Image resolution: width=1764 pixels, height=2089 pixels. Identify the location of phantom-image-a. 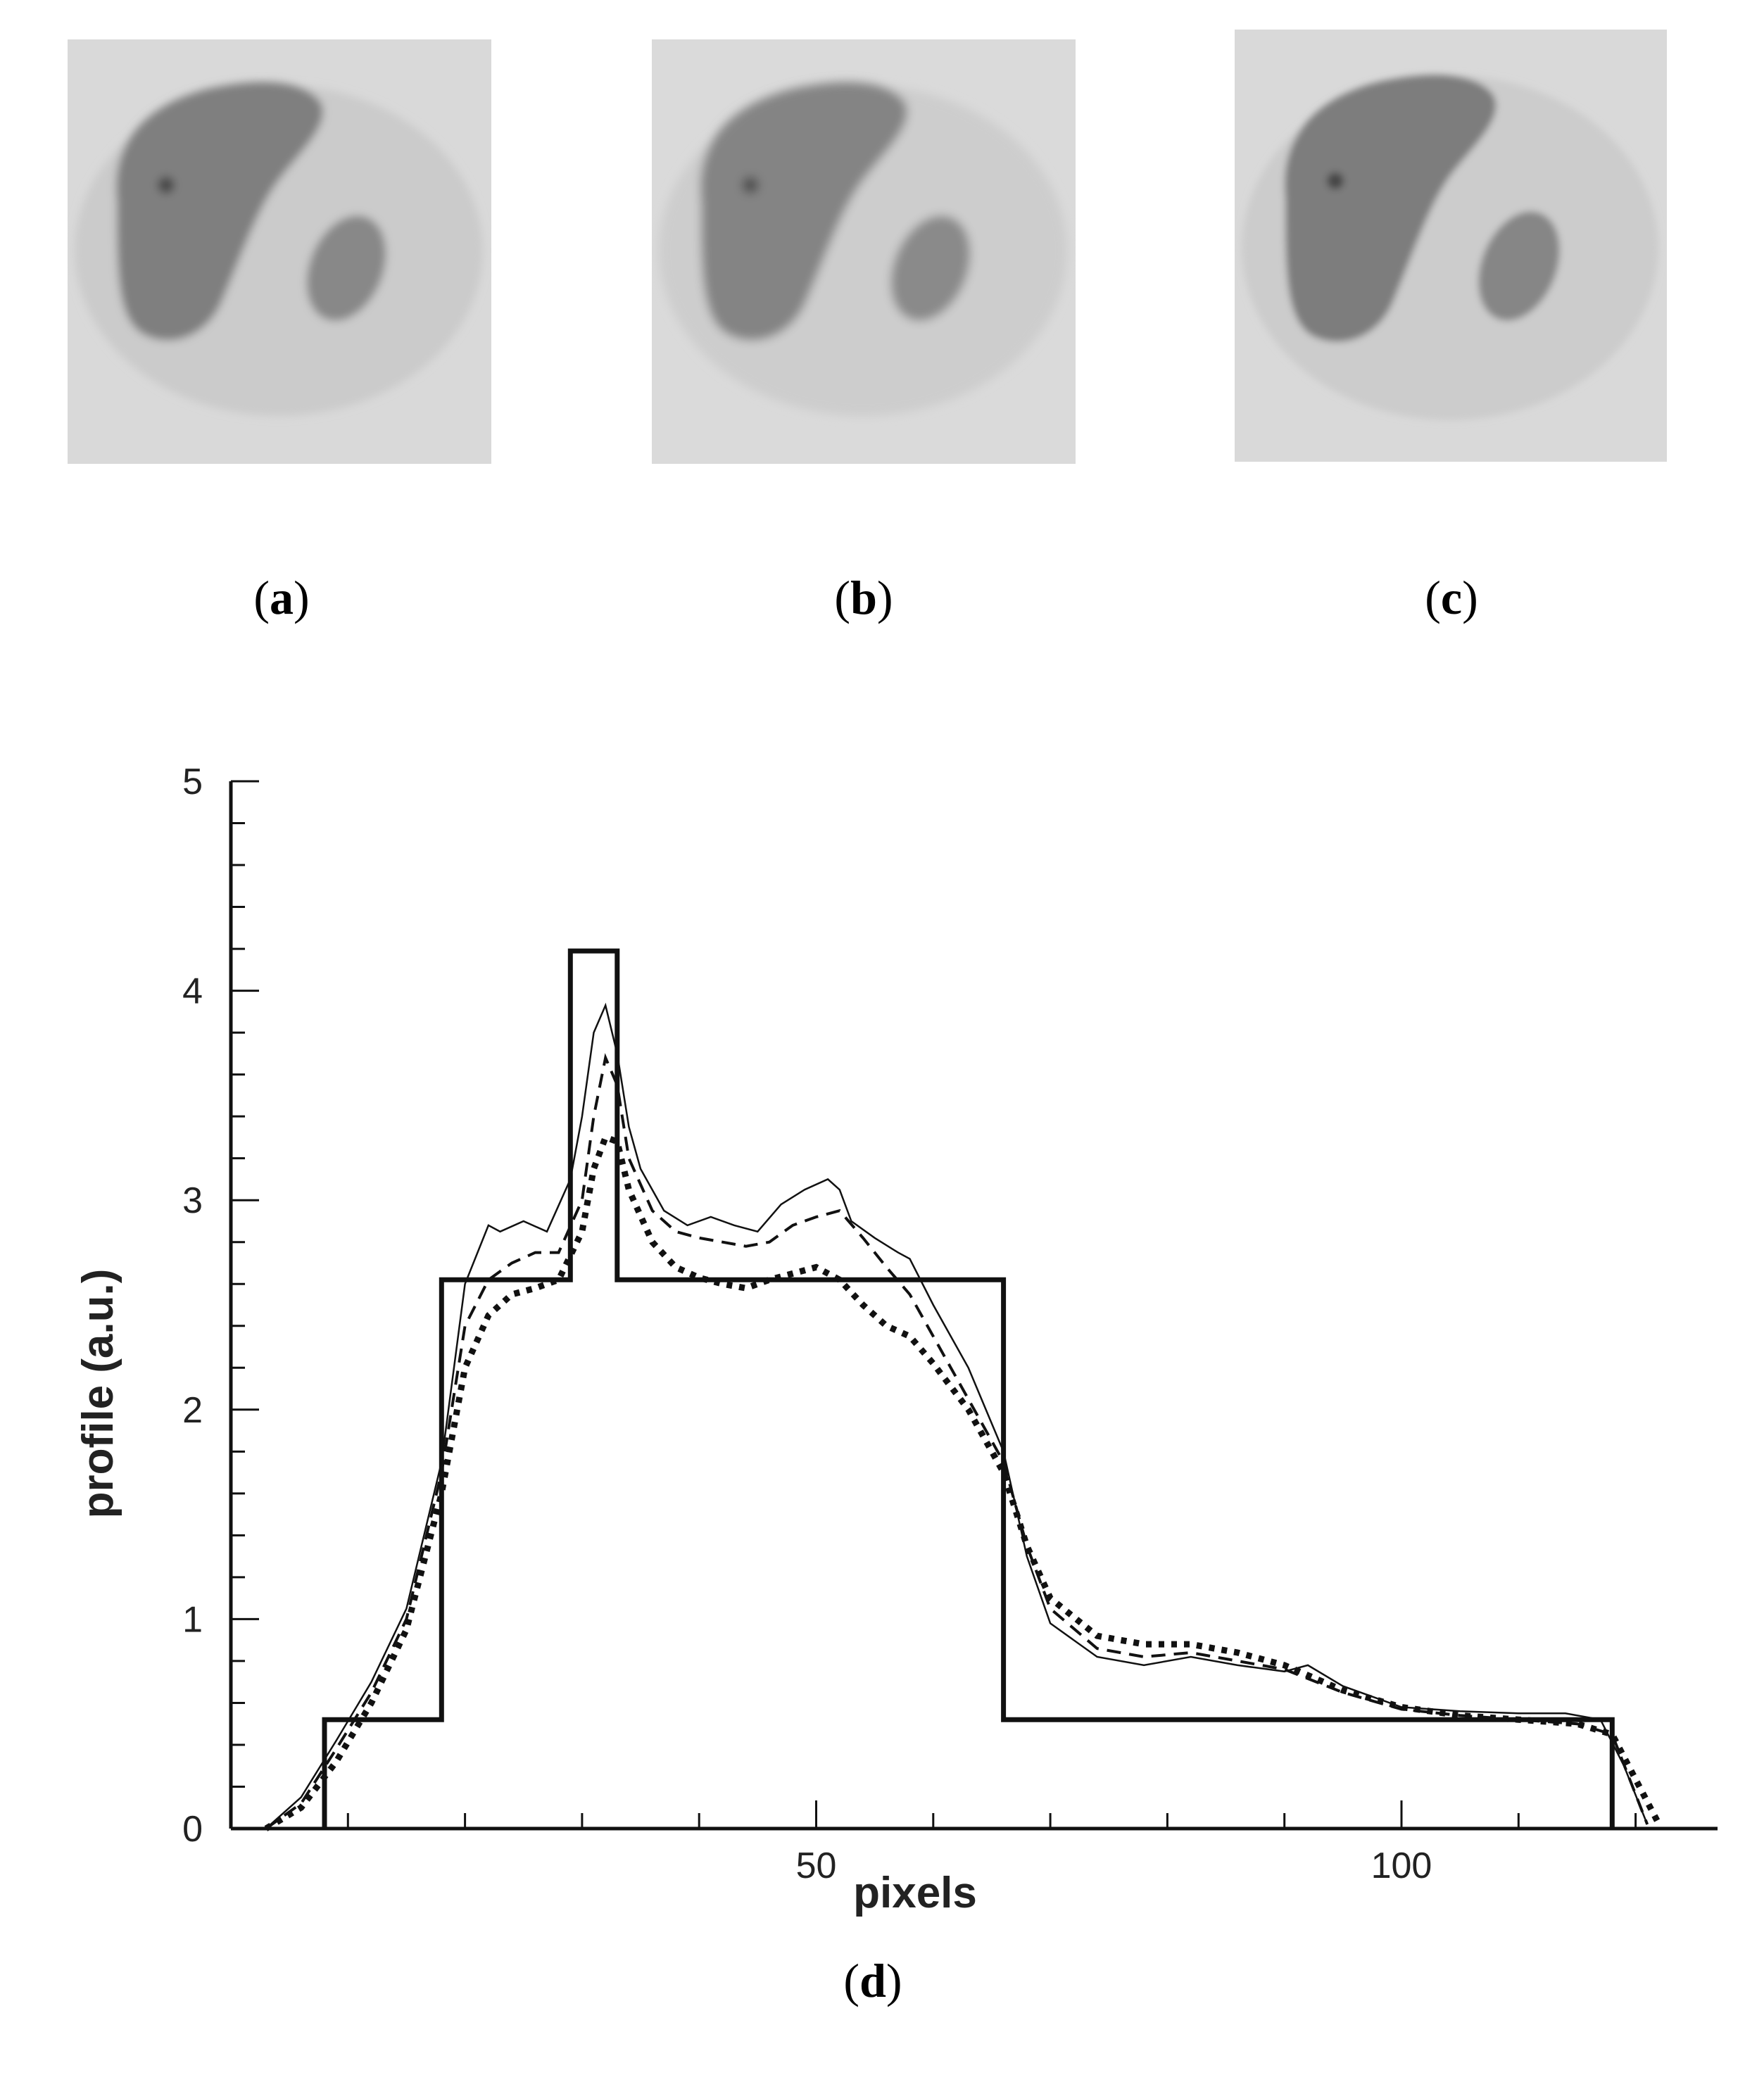
(280, 251).